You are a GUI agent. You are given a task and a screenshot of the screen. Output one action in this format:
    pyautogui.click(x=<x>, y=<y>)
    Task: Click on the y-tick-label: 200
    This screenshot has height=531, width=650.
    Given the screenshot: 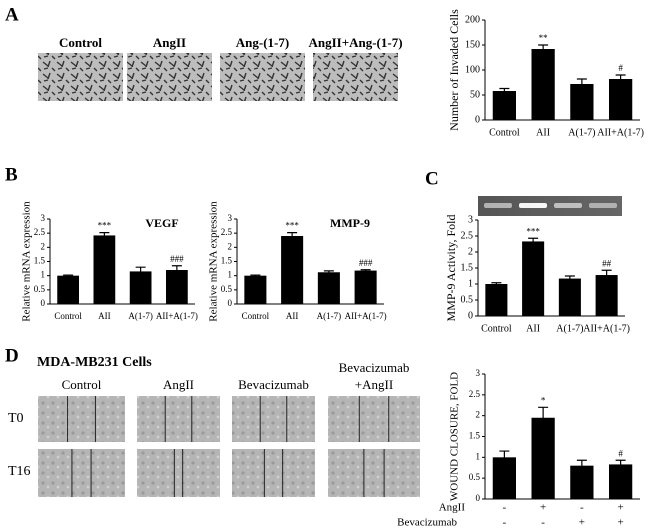 What is the action you would take?
    pyautogui.click(x=472, y=19)
    